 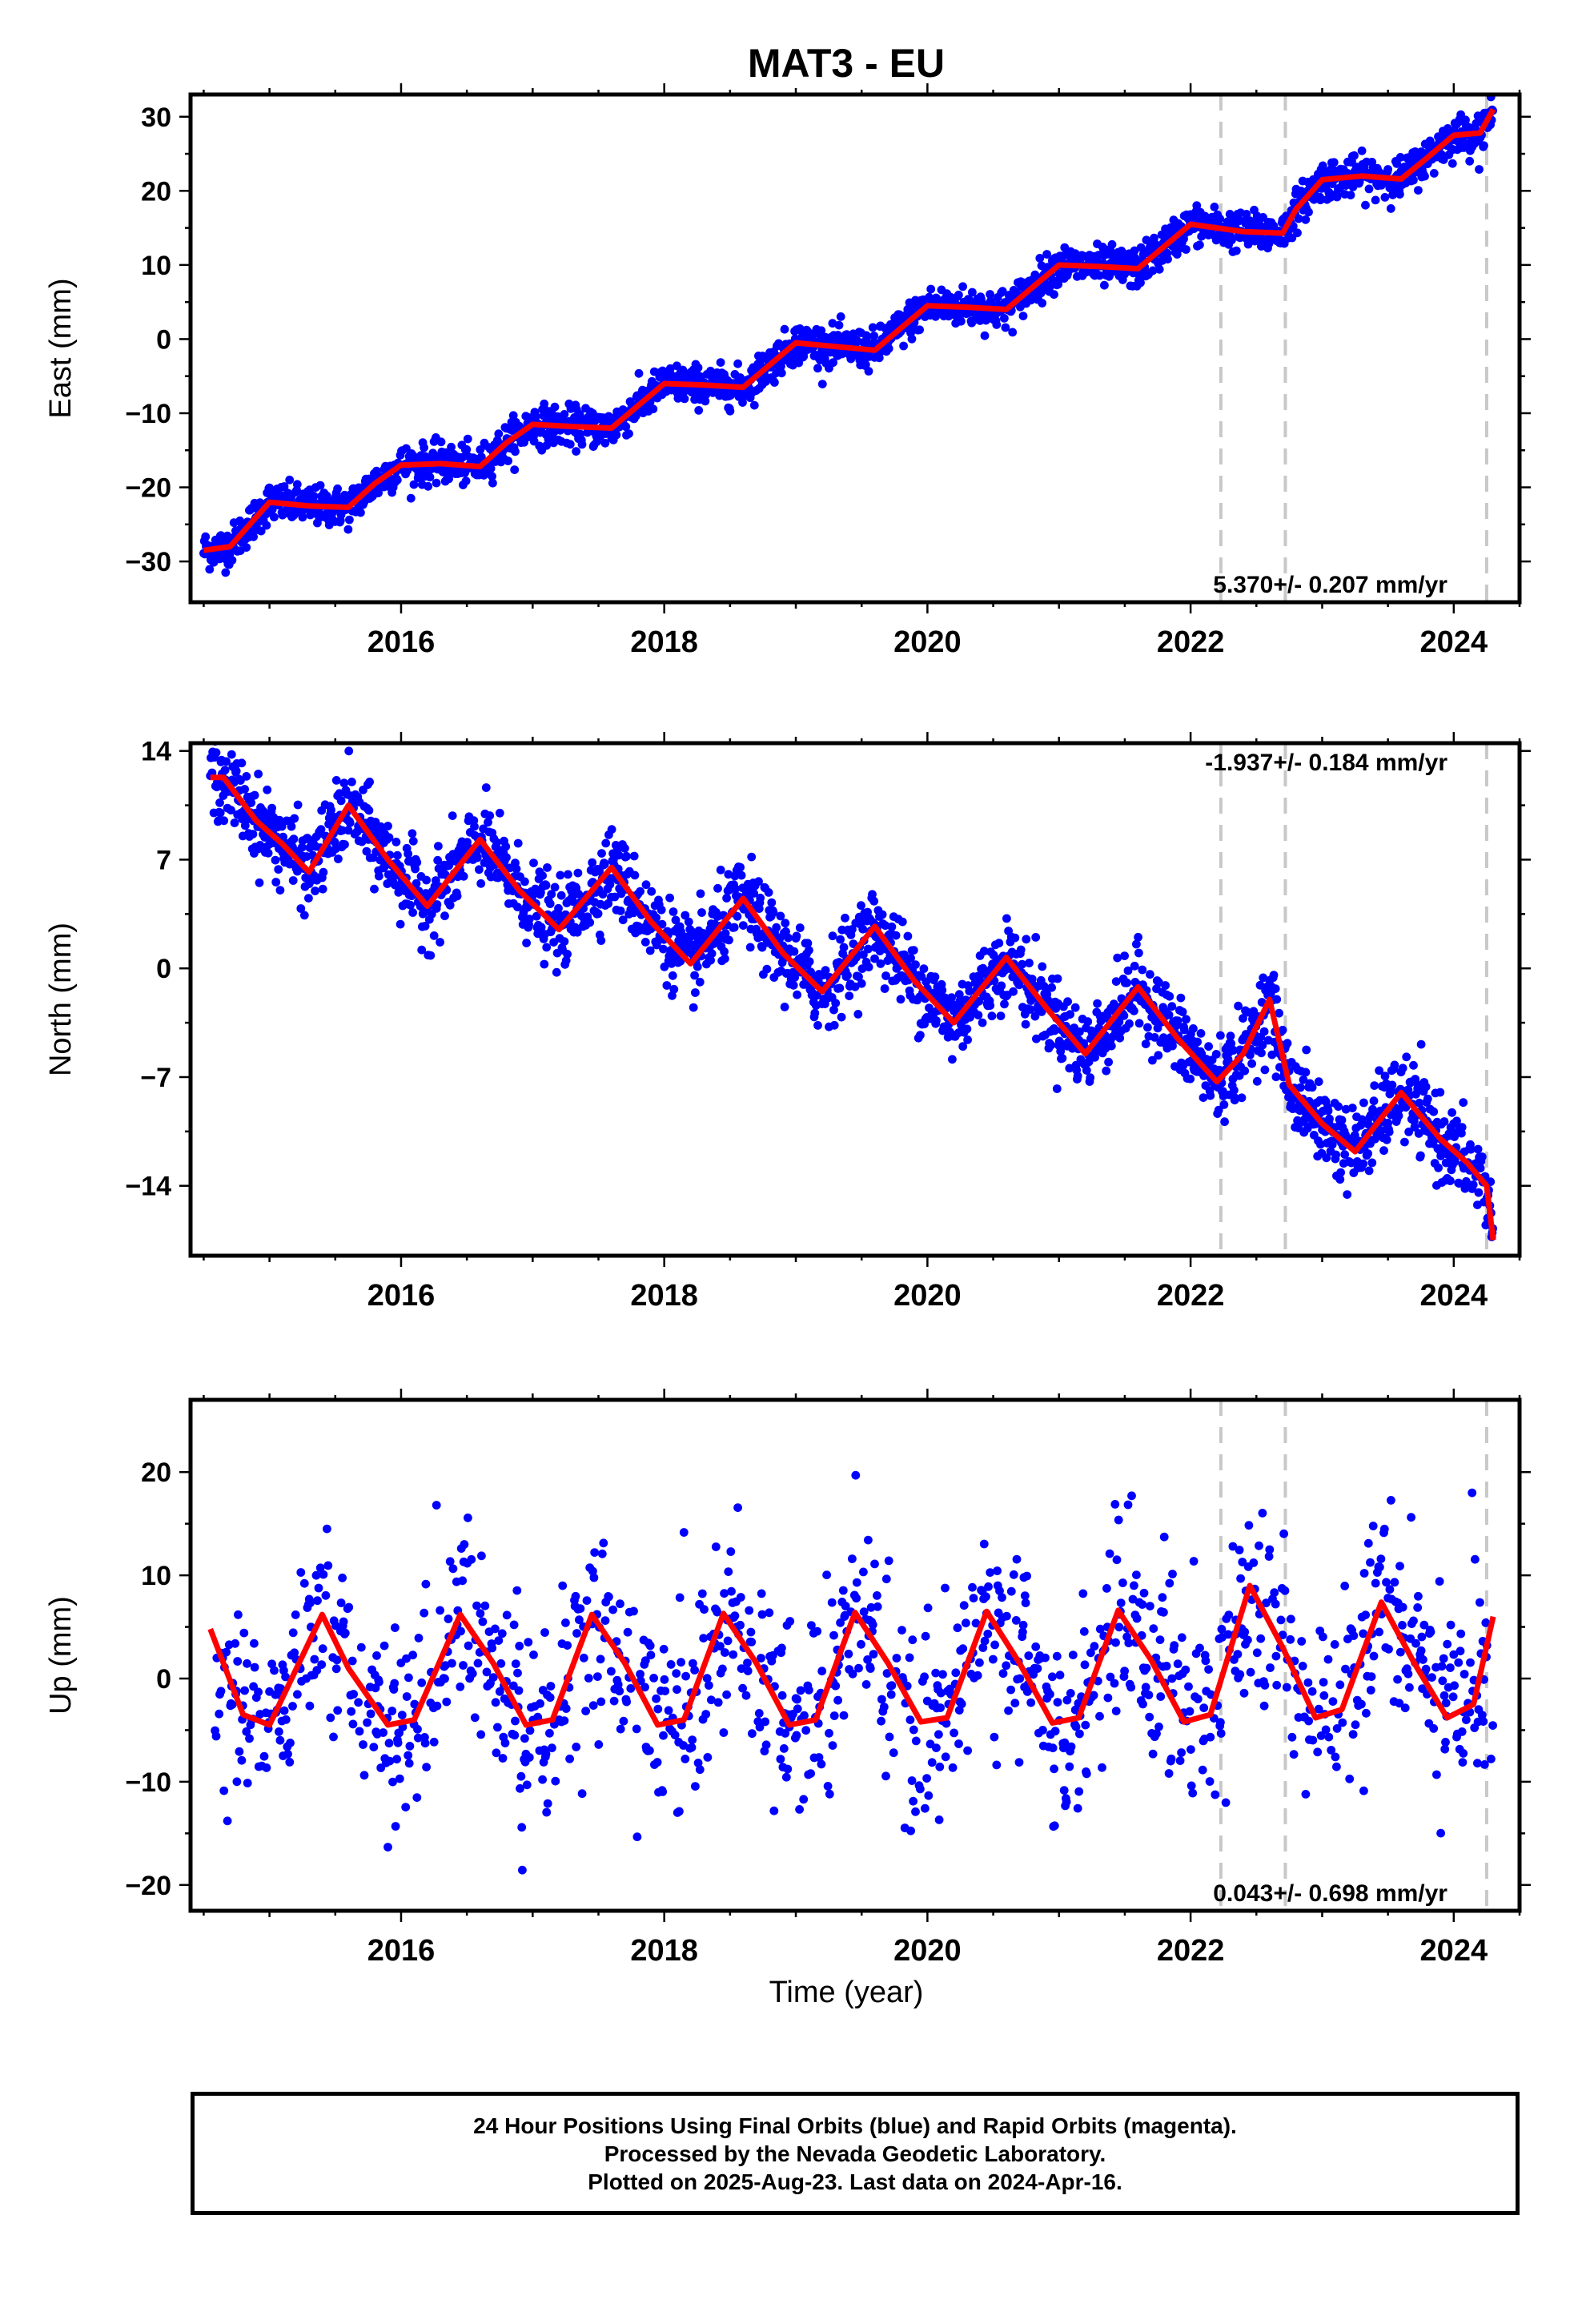 What do you see at coordinates (156, 266) in the screenshot?
I see `y-tick-label: 10` at bounding box center [156, 266].